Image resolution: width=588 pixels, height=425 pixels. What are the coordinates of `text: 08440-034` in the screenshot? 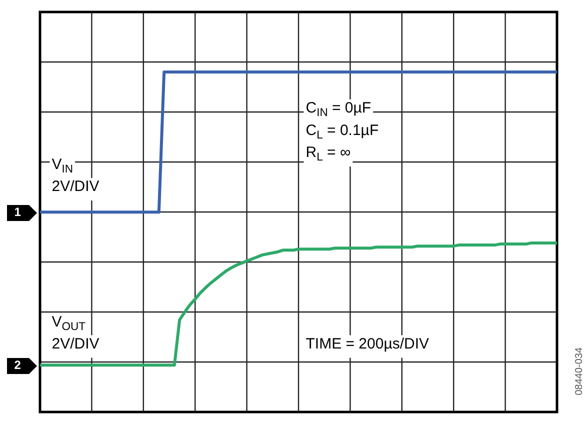 It's located at (579, 371).